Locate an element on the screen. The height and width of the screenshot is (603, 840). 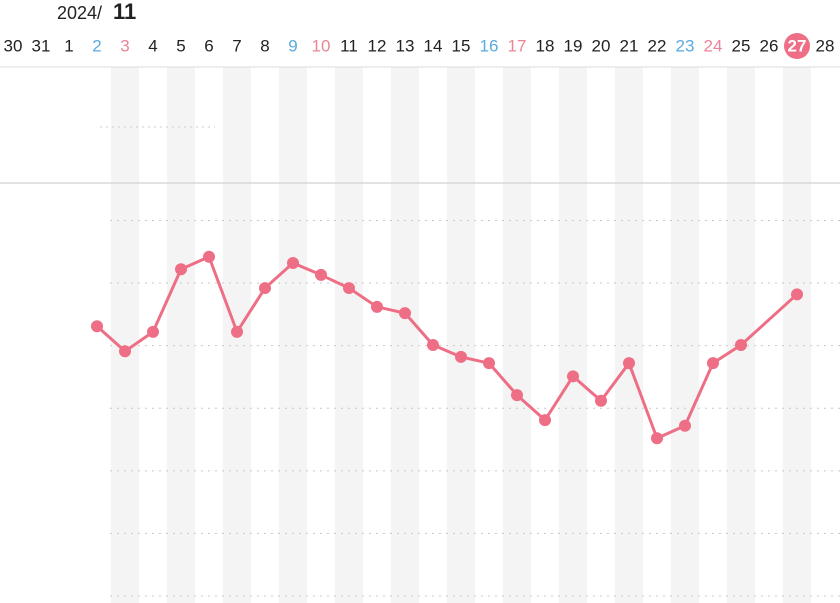
date-label: 27 is located at coordinates (797, 45).